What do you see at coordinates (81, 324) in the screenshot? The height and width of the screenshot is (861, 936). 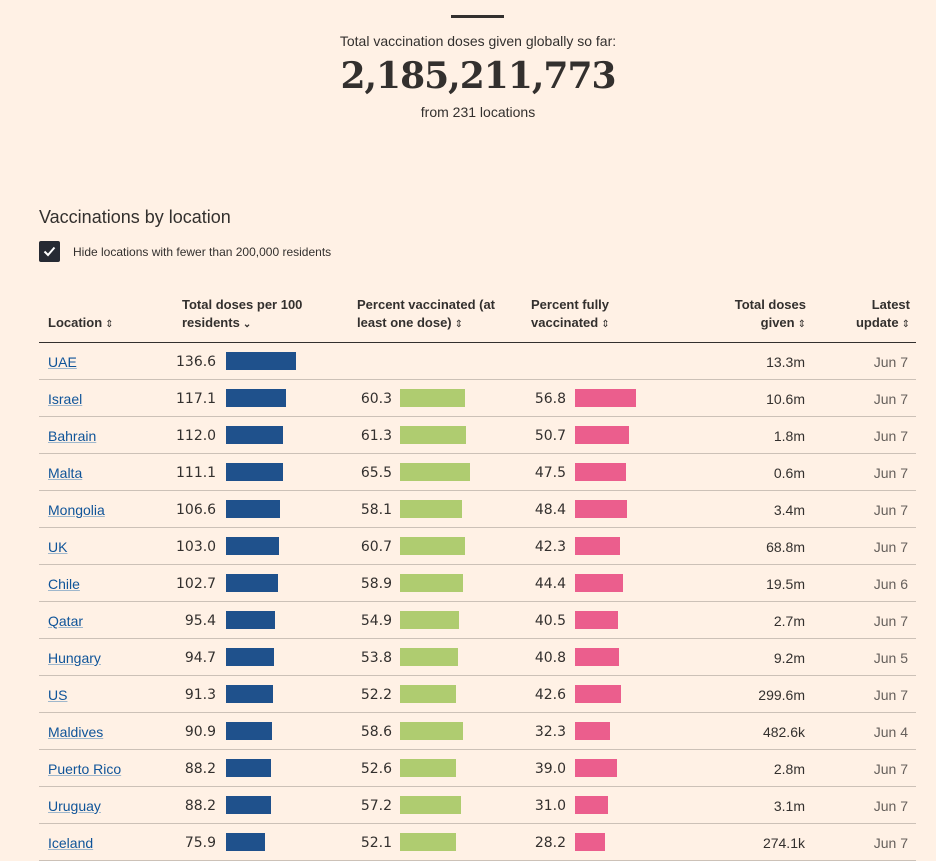 I see `header-location: Location ⇕` at bounding box center [81, 324].